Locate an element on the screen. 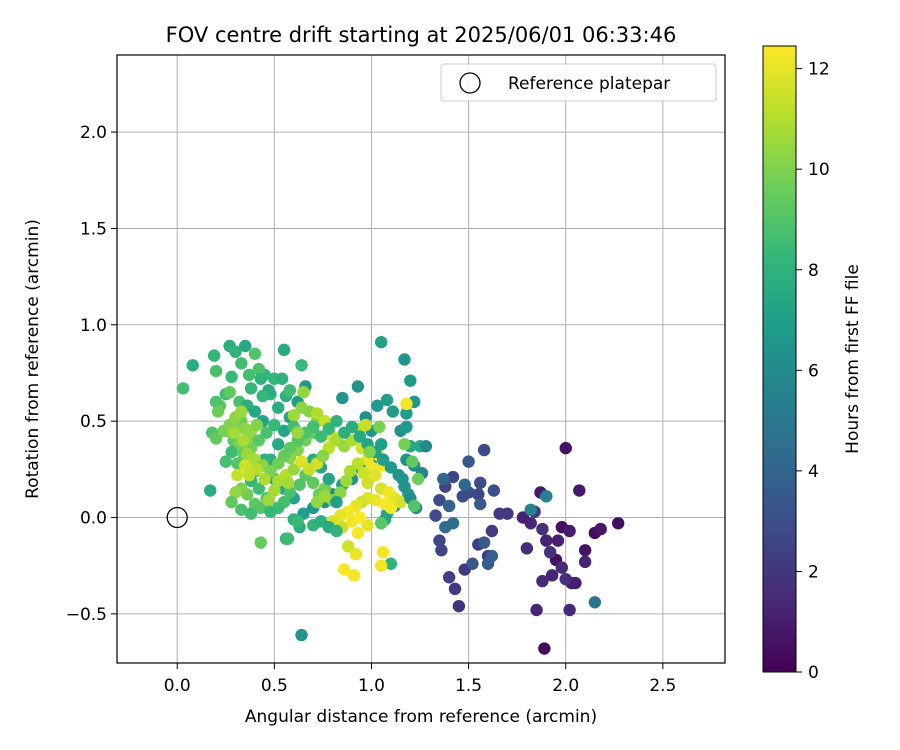 The height and width of the screenshot is (750, 900). colorbar-tick-label: 6 is located at coordinates (813, 371).